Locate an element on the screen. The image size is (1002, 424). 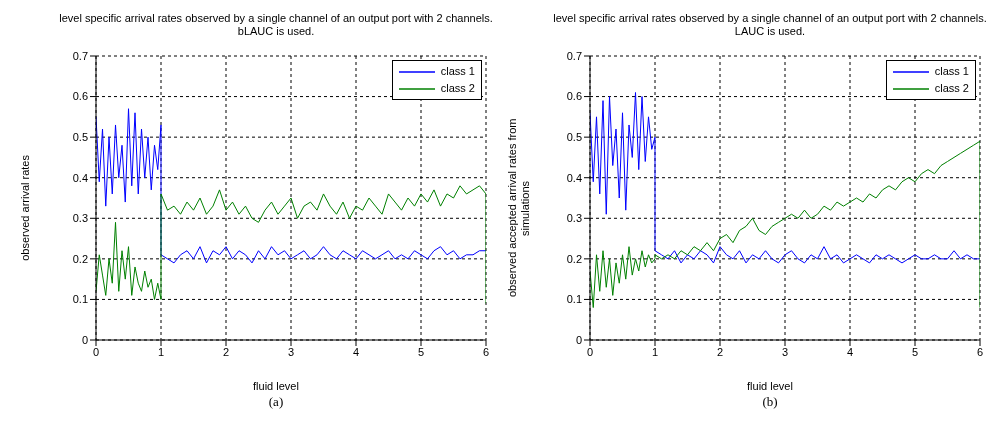
y-axis-title: observed arrival rates is located at coordinates (25, 208).